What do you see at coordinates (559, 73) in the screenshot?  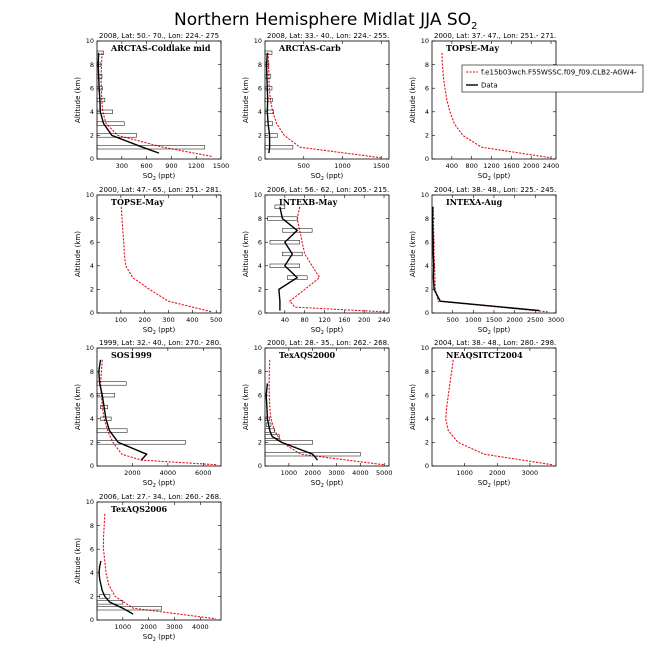 I see `legend-model-label: f.e15b03wch.F55WSSC.f09_f09.CLB2-AGW4-` at bounding box center [559, 73].